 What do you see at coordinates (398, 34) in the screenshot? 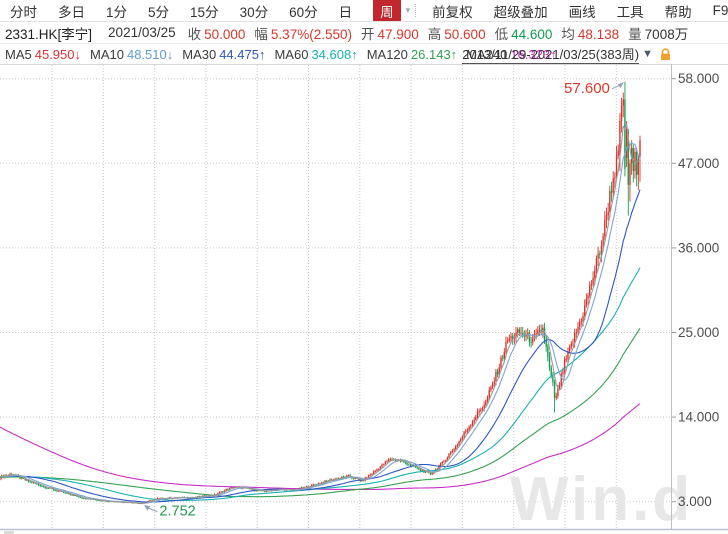
I see `open-value: 47.900` at bounding box center [398, 34].